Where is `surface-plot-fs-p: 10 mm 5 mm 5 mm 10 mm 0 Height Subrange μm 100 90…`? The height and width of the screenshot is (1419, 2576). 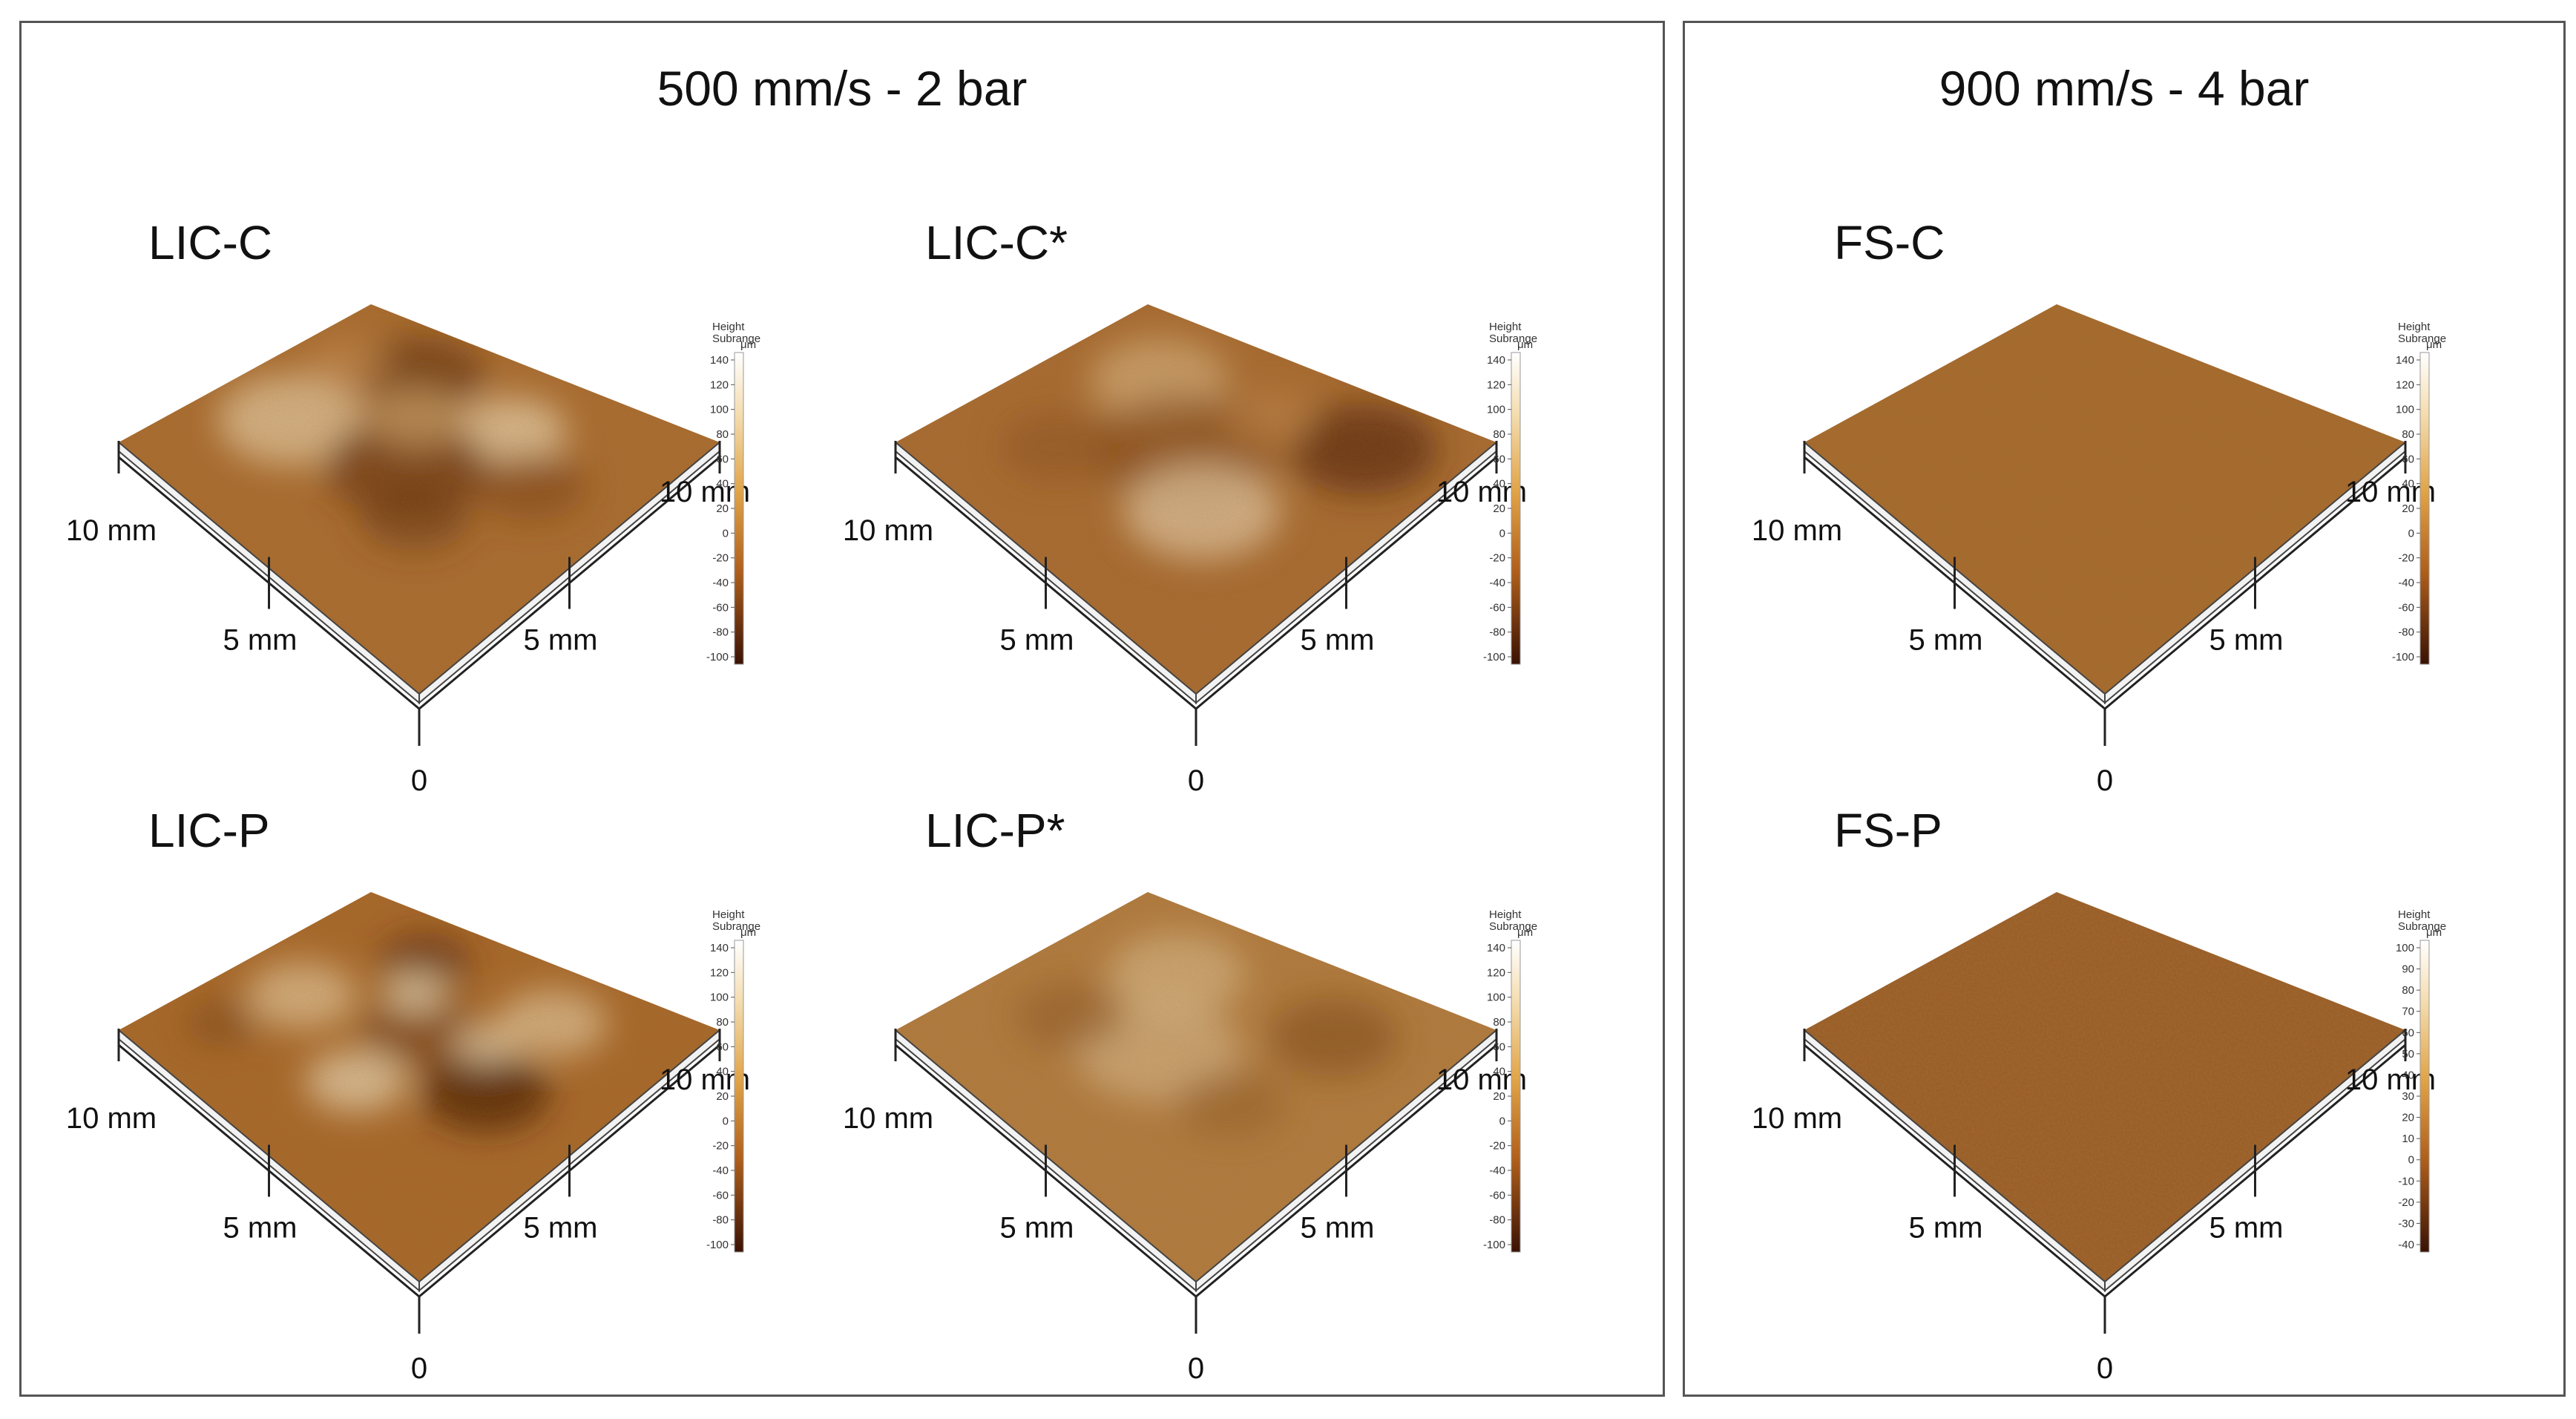 surface-plot-fs-p: 10 mm 5 mm 5 mm 10 mm 0 Height Subrange μm 100 90… is located at coordinates (2156, 1100).